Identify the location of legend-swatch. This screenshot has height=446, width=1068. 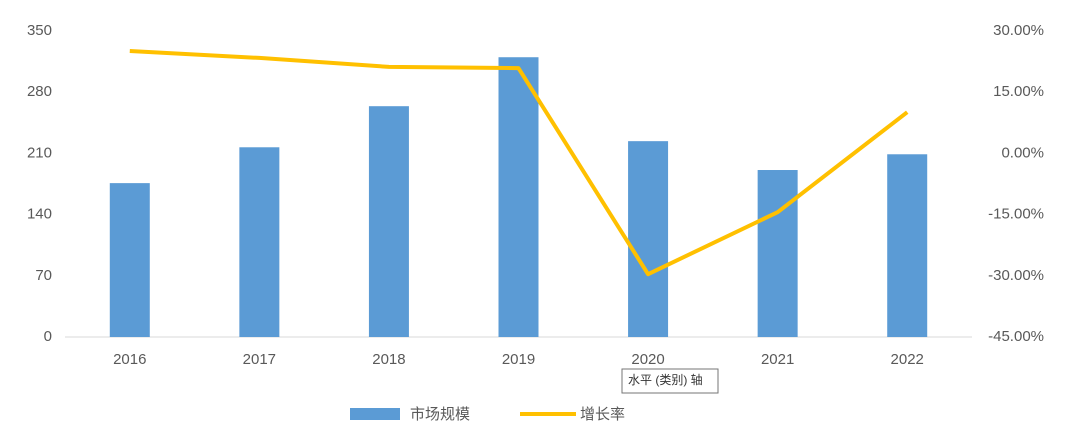
(375, 414).